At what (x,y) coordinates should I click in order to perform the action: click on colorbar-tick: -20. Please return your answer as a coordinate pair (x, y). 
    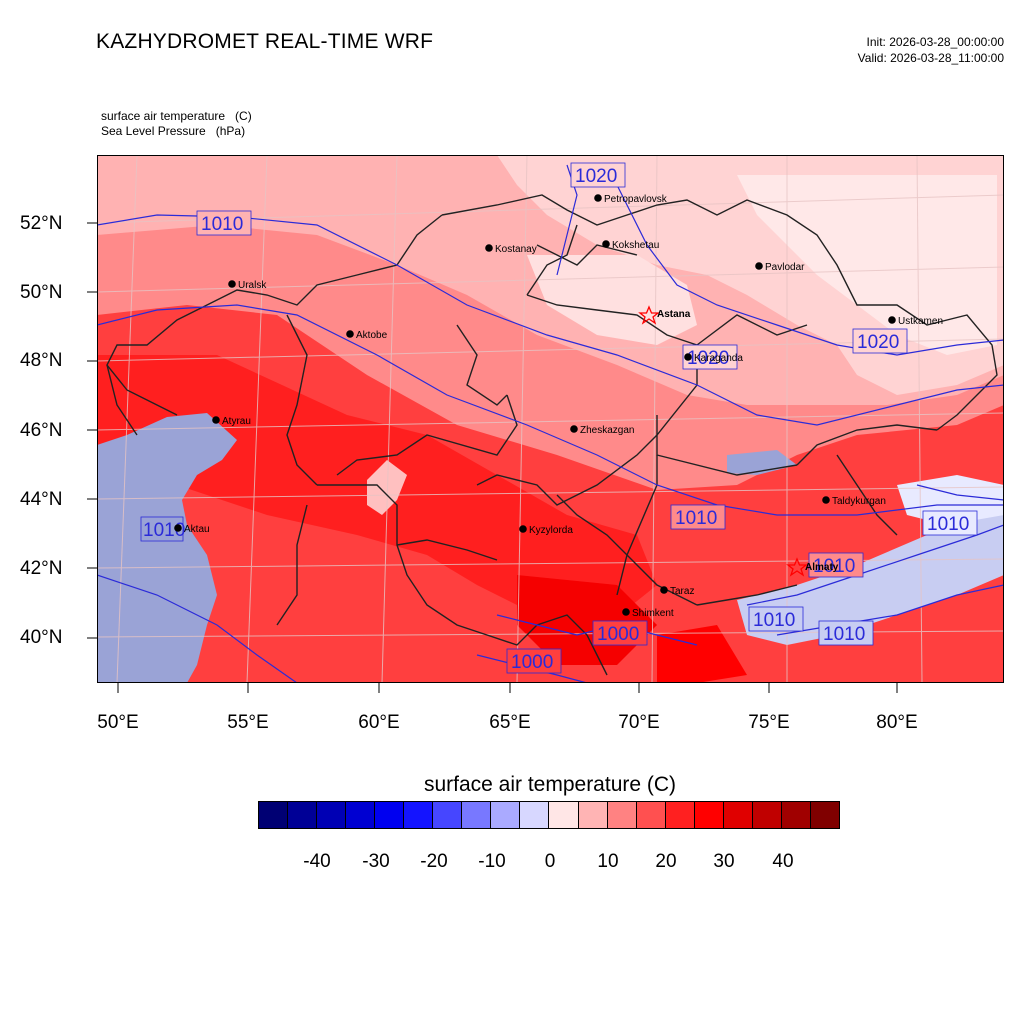
    Looking at the image, I should click on (434, 861).